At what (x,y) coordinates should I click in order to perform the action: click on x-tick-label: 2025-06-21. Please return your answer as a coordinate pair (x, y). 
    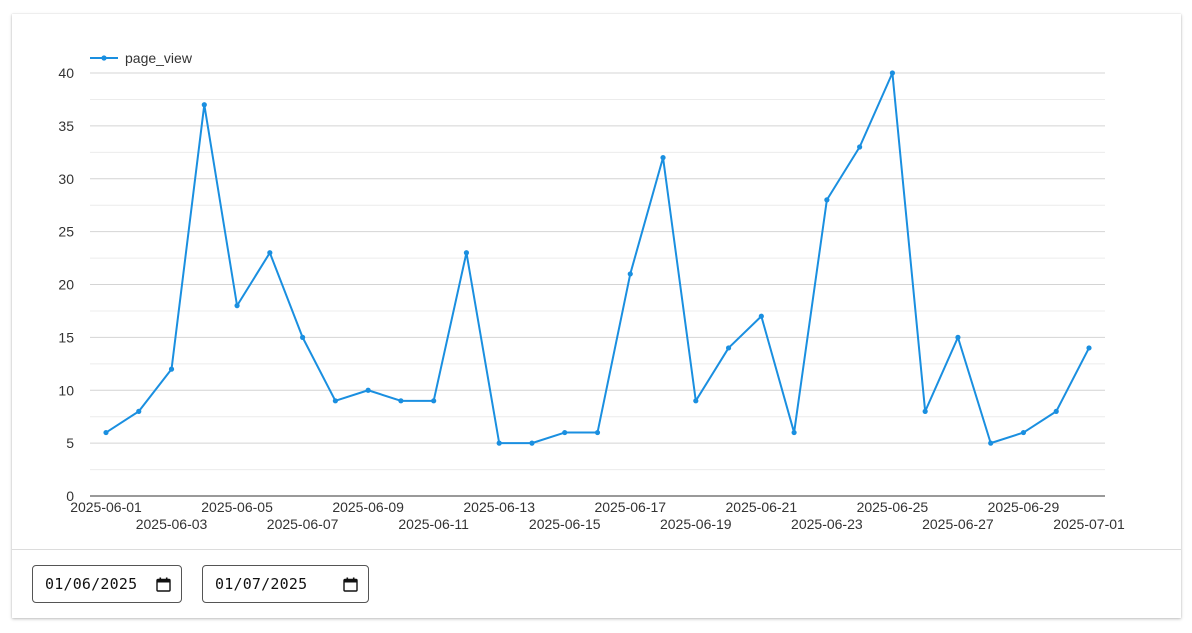
    Looking at the image, I should click on (762, 507).